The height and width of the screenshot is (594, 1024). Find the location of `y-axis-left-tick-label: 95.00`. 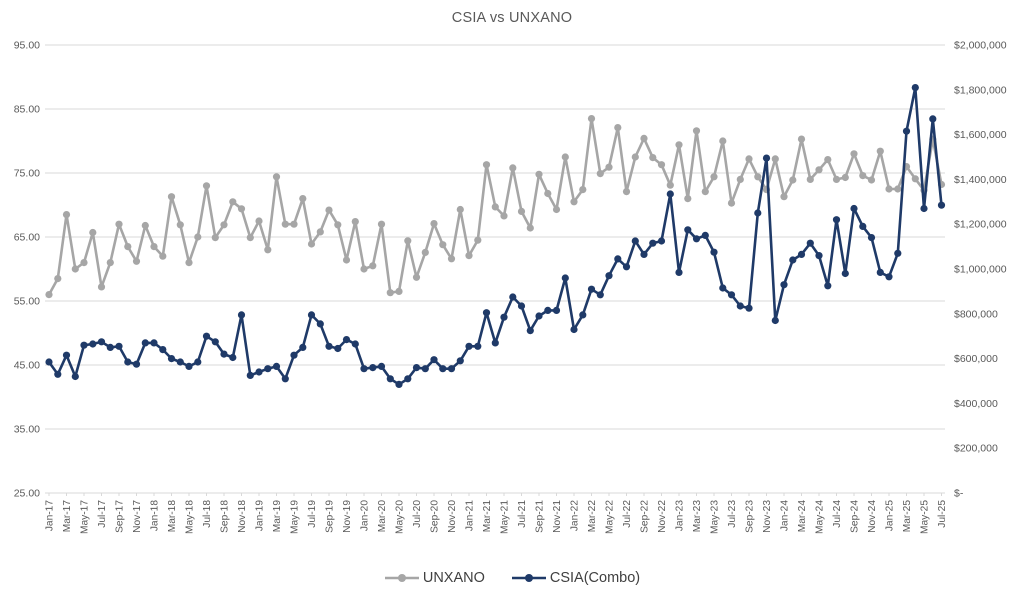

y-axis-left-tick-label: 95.00 is located at coordinates (27, 46).